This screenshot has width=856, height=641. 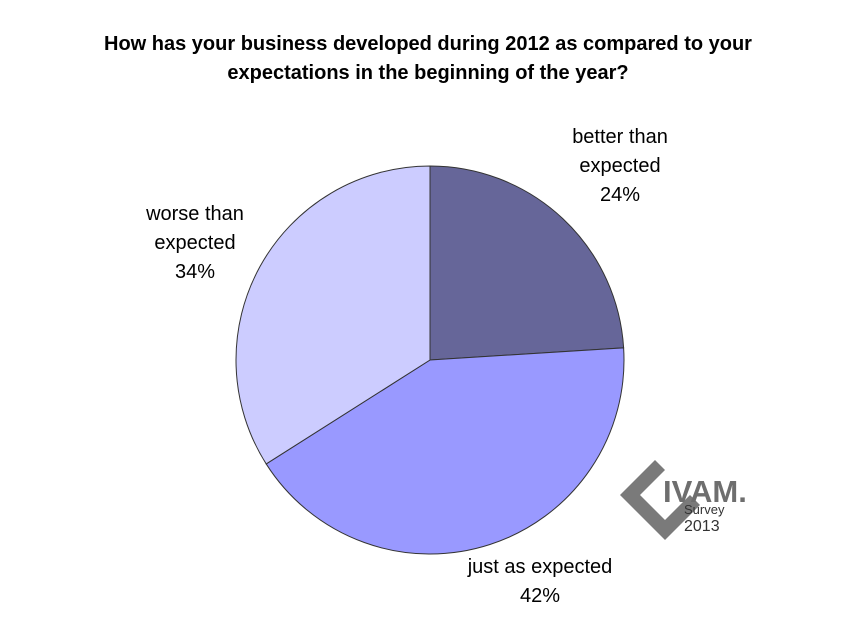 I want to click on logo: IVAM. Survey 2013, so click(x=683, y=500).